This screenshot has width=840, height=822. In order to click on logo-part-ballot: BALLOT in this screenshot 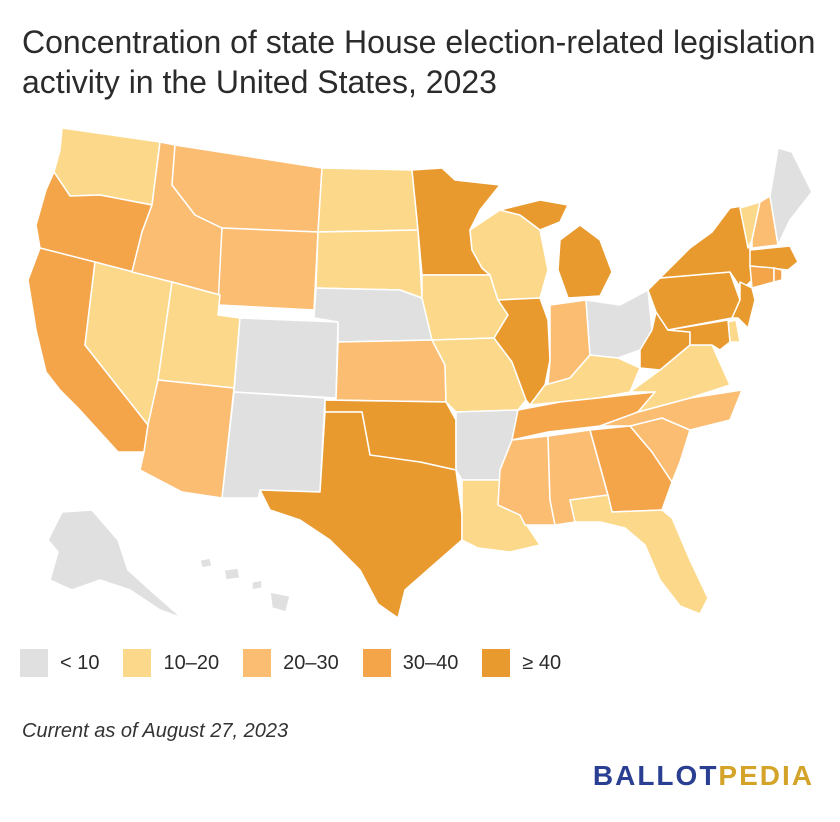, I will do `click(655, 775)`.